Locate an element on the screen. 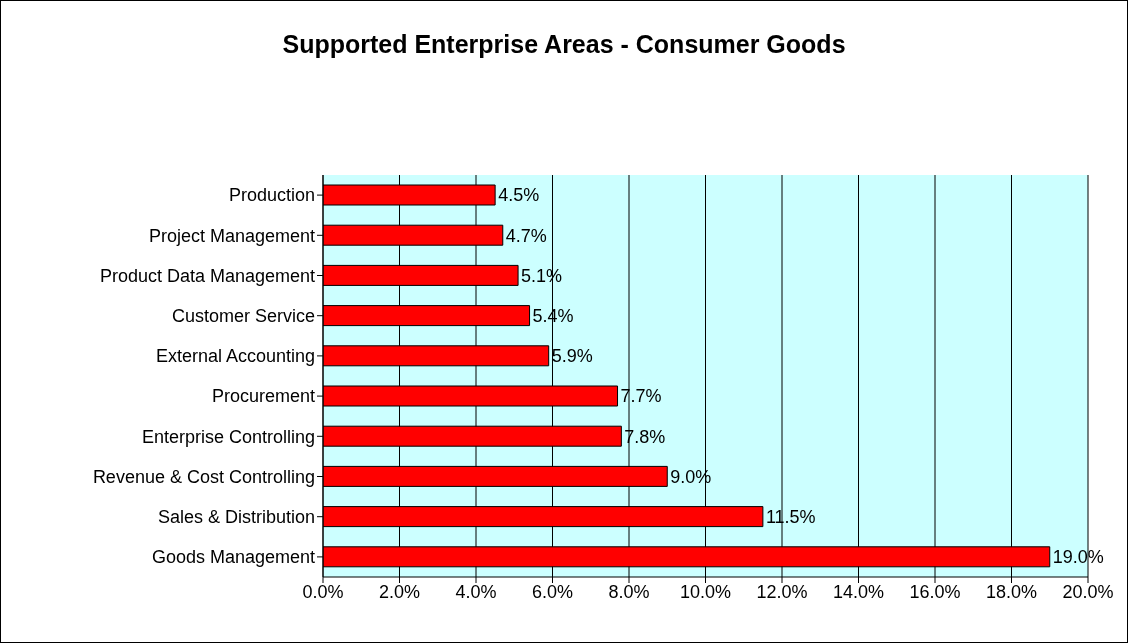  y-tick-label: External Accounting is located at coordinates (235, 356).